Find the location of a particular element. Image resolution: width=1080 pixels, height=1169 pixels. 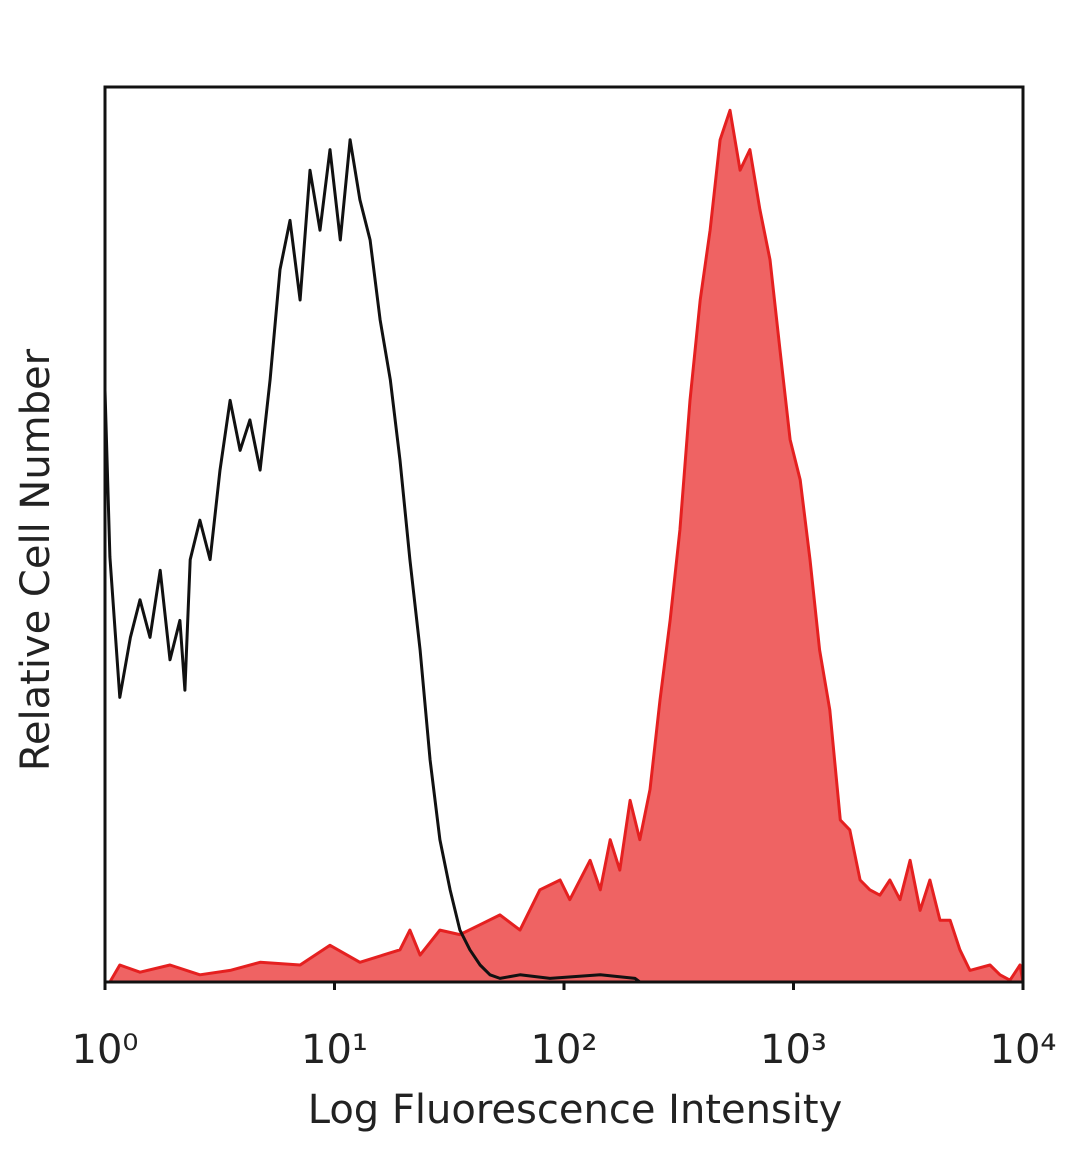

x-tick-label: 10⁰ is located at coordinates (105, 1050).